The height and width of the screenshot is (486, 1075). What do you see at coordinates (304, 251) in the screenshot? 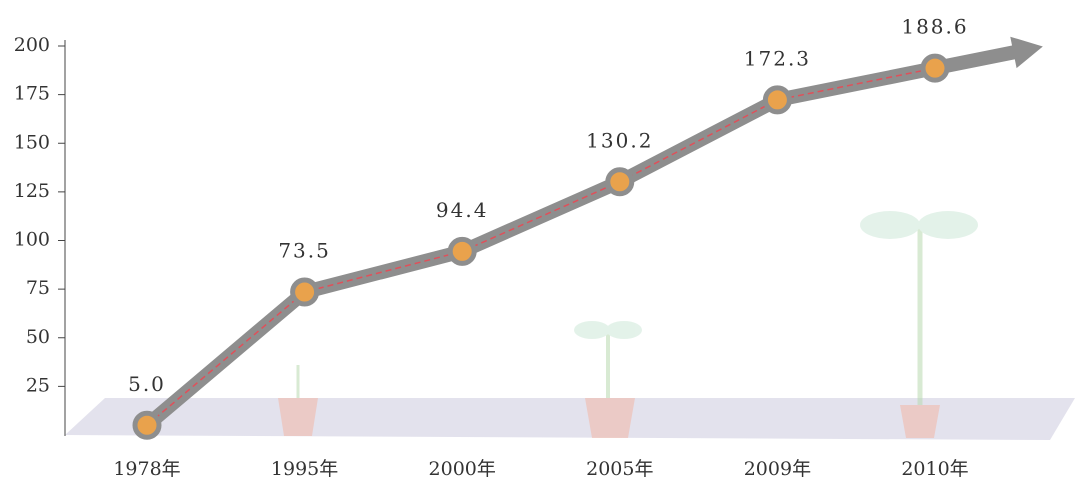
I see `value-label: 73.5` at bounding box center [304, 251].